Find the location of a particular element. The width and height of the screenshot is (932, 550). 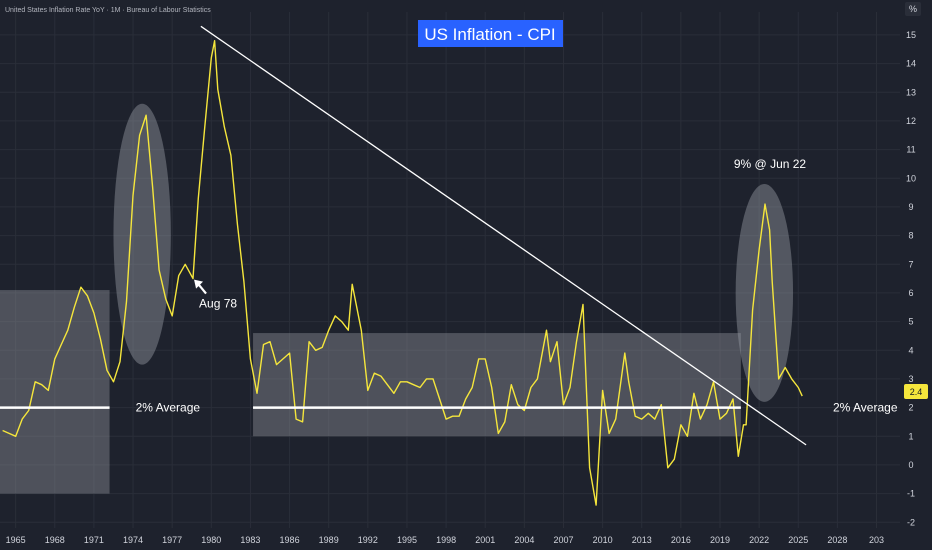

x-tick-label: 1968 is located at coordinates (55, 540).